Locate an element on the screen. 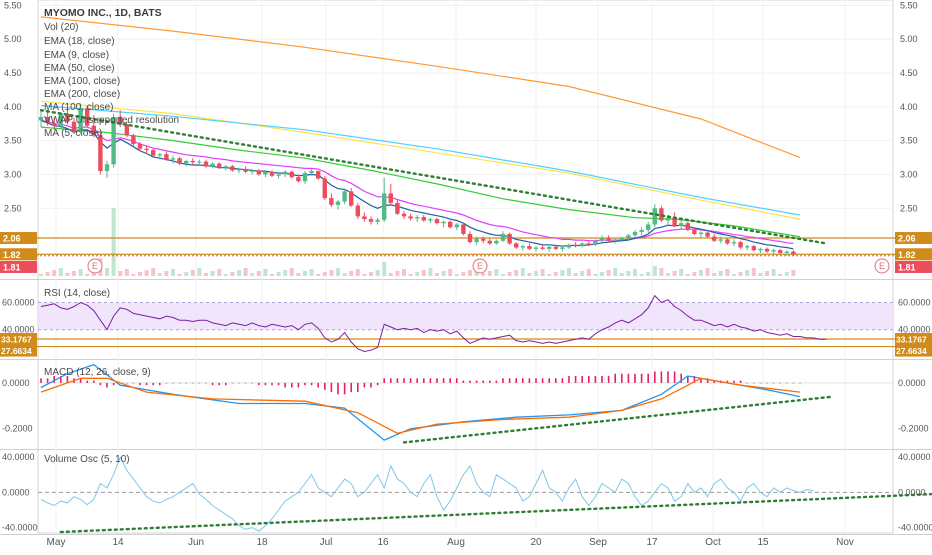  legend-ema50: EMA (50, close) is located at coordinates (79, 68).